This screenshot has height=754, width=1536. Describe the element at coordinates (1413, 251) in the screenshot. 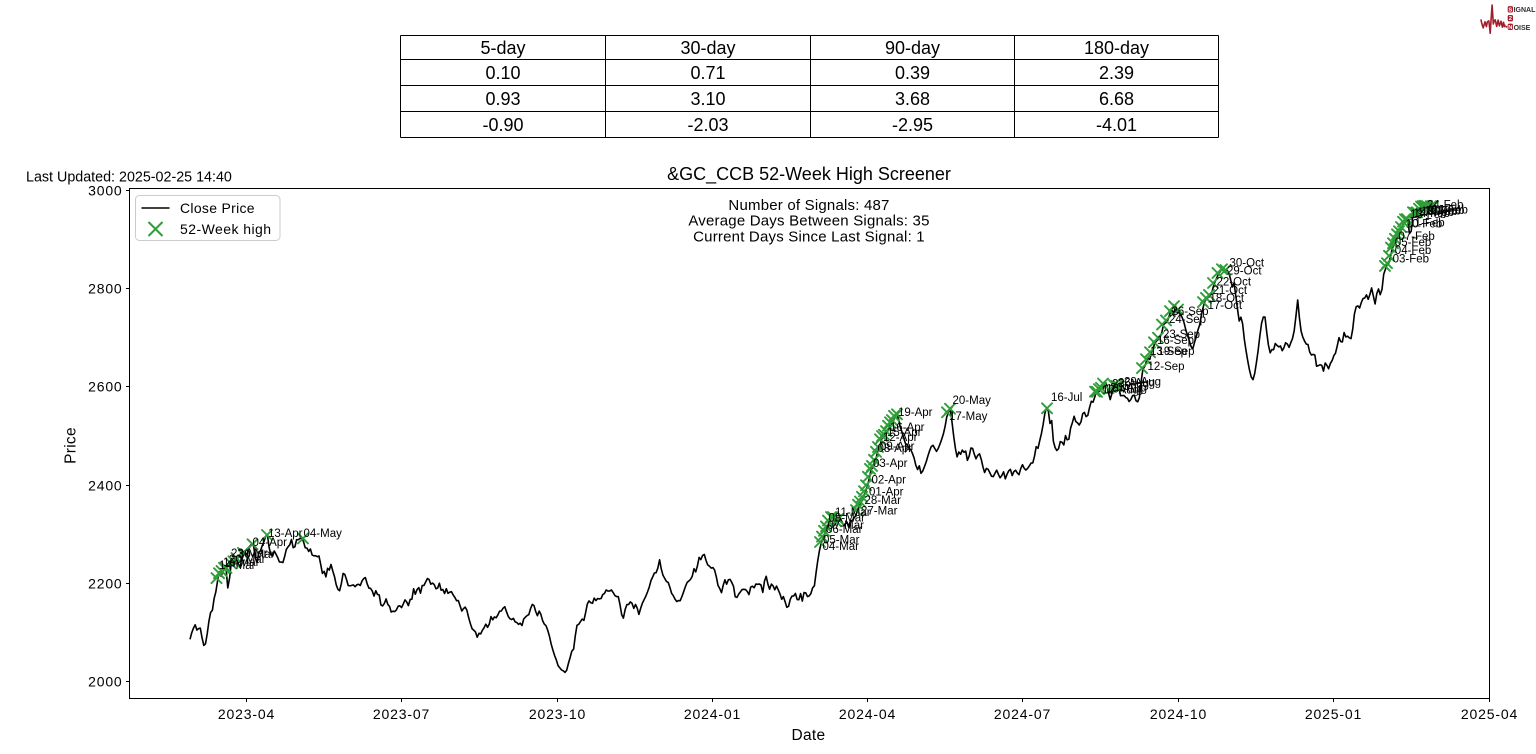

I see `svg-text: 04-Feb` at that location.